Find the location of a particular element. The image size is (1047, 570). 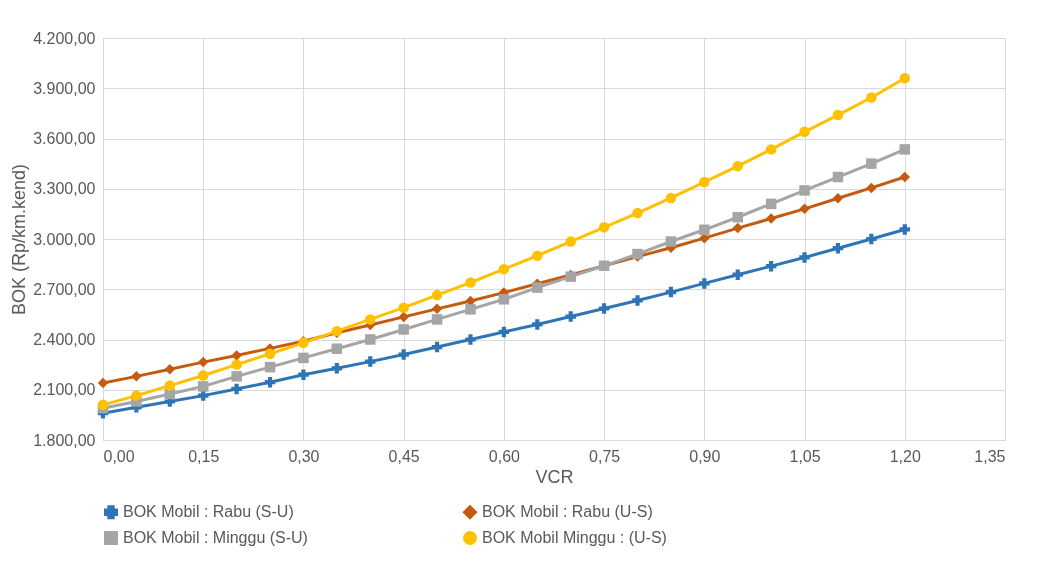

x-tick-label: 1,35 is located at coordinates (990, 456).